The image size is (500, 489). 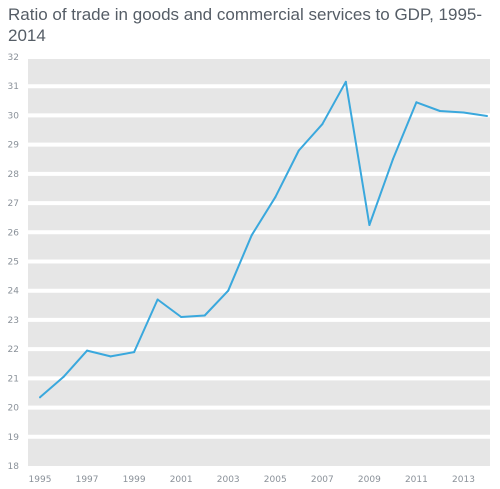 I want to click on x-tick-label: 2003, so click(x=228, y=480).